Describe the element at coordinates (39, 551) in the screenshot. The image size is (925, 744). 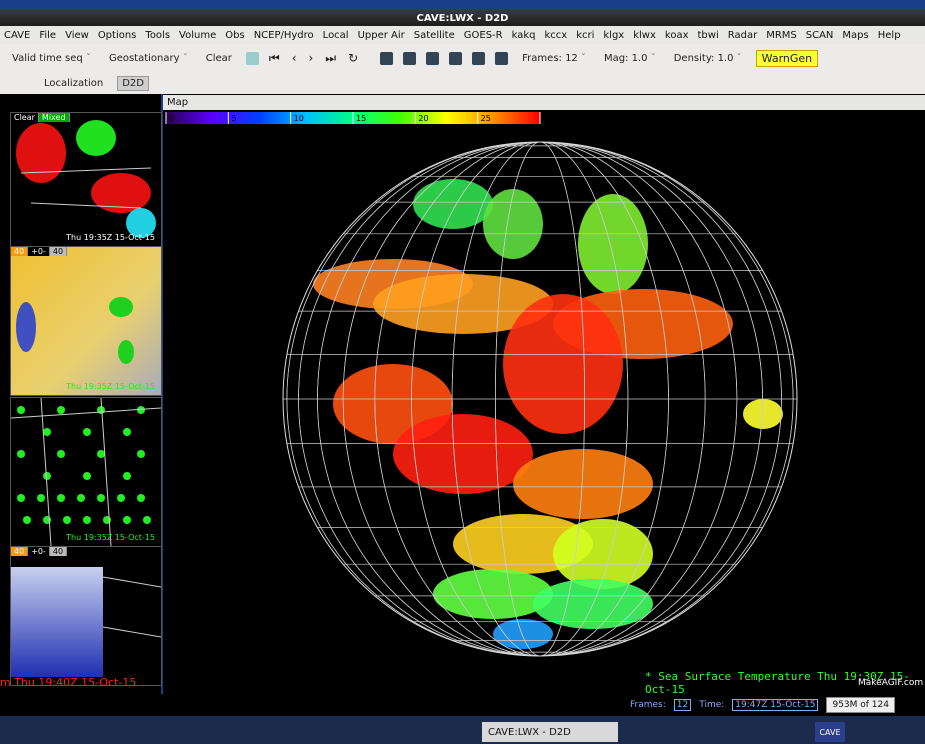
I see `label: +0-` at that location.